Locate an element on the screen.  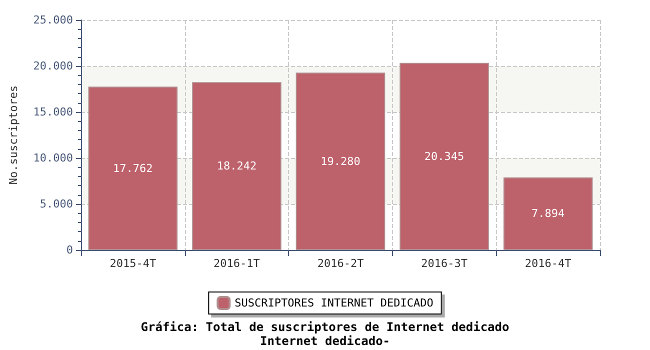
data-label: 7.894 is located at coordinates (549, 213).